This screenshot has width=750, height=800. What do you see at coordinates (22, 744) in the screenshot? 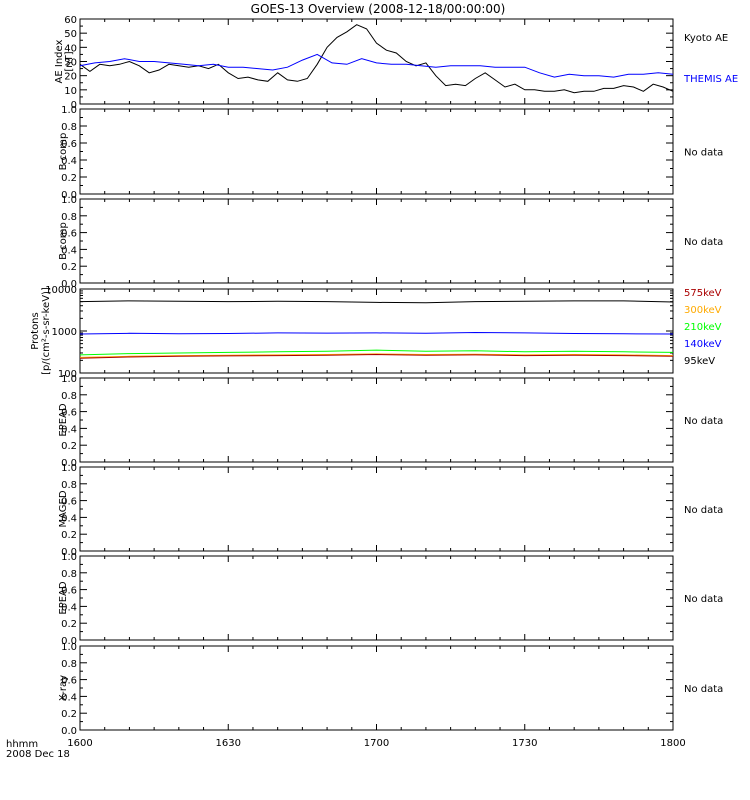
I see `x-axis-label-hhmm: hhmm` at bounding box center [22, 744].